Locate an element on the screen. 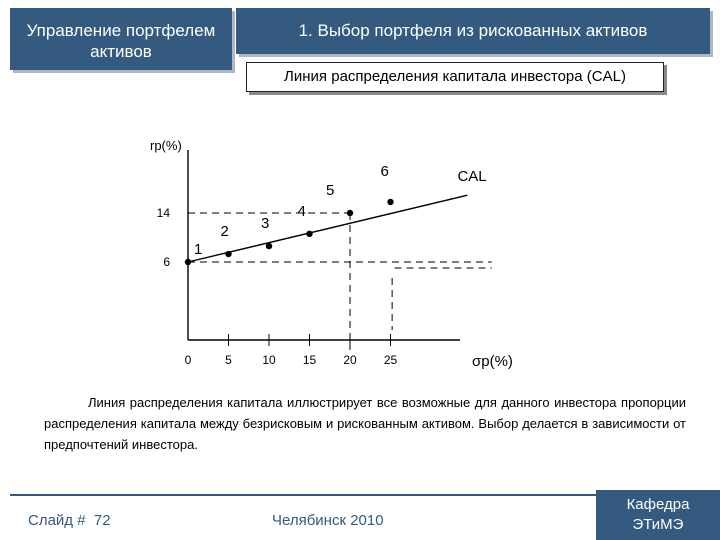 Image resolution: width=720 pixels, height=540 pixels. department-line-1: Кафедра is located at coordinates (658, 504).